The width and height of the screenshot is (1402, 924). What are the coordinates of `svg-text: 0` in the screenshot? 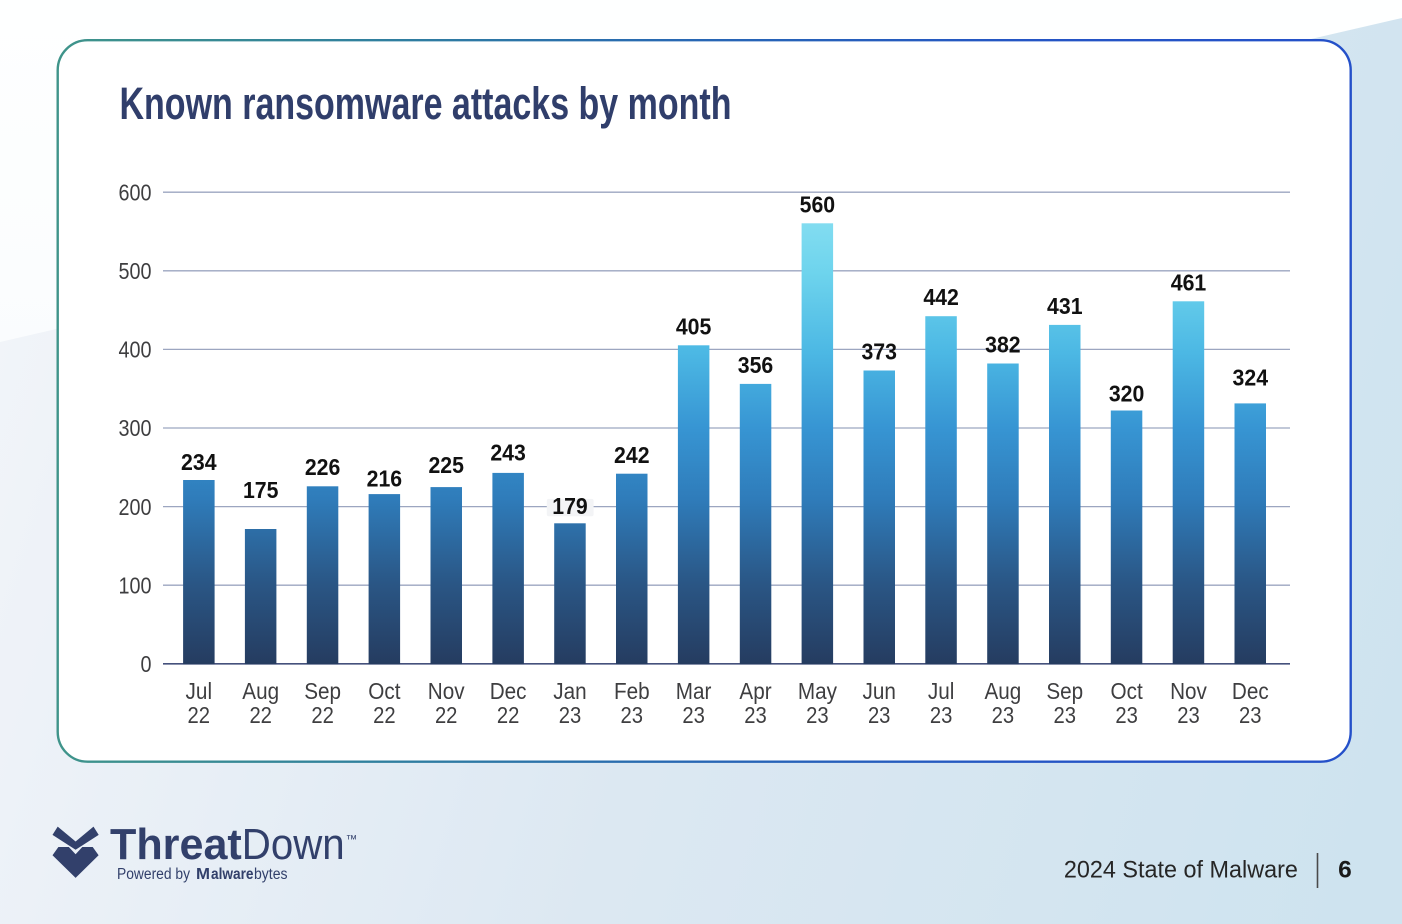 It's located at (146, 664).